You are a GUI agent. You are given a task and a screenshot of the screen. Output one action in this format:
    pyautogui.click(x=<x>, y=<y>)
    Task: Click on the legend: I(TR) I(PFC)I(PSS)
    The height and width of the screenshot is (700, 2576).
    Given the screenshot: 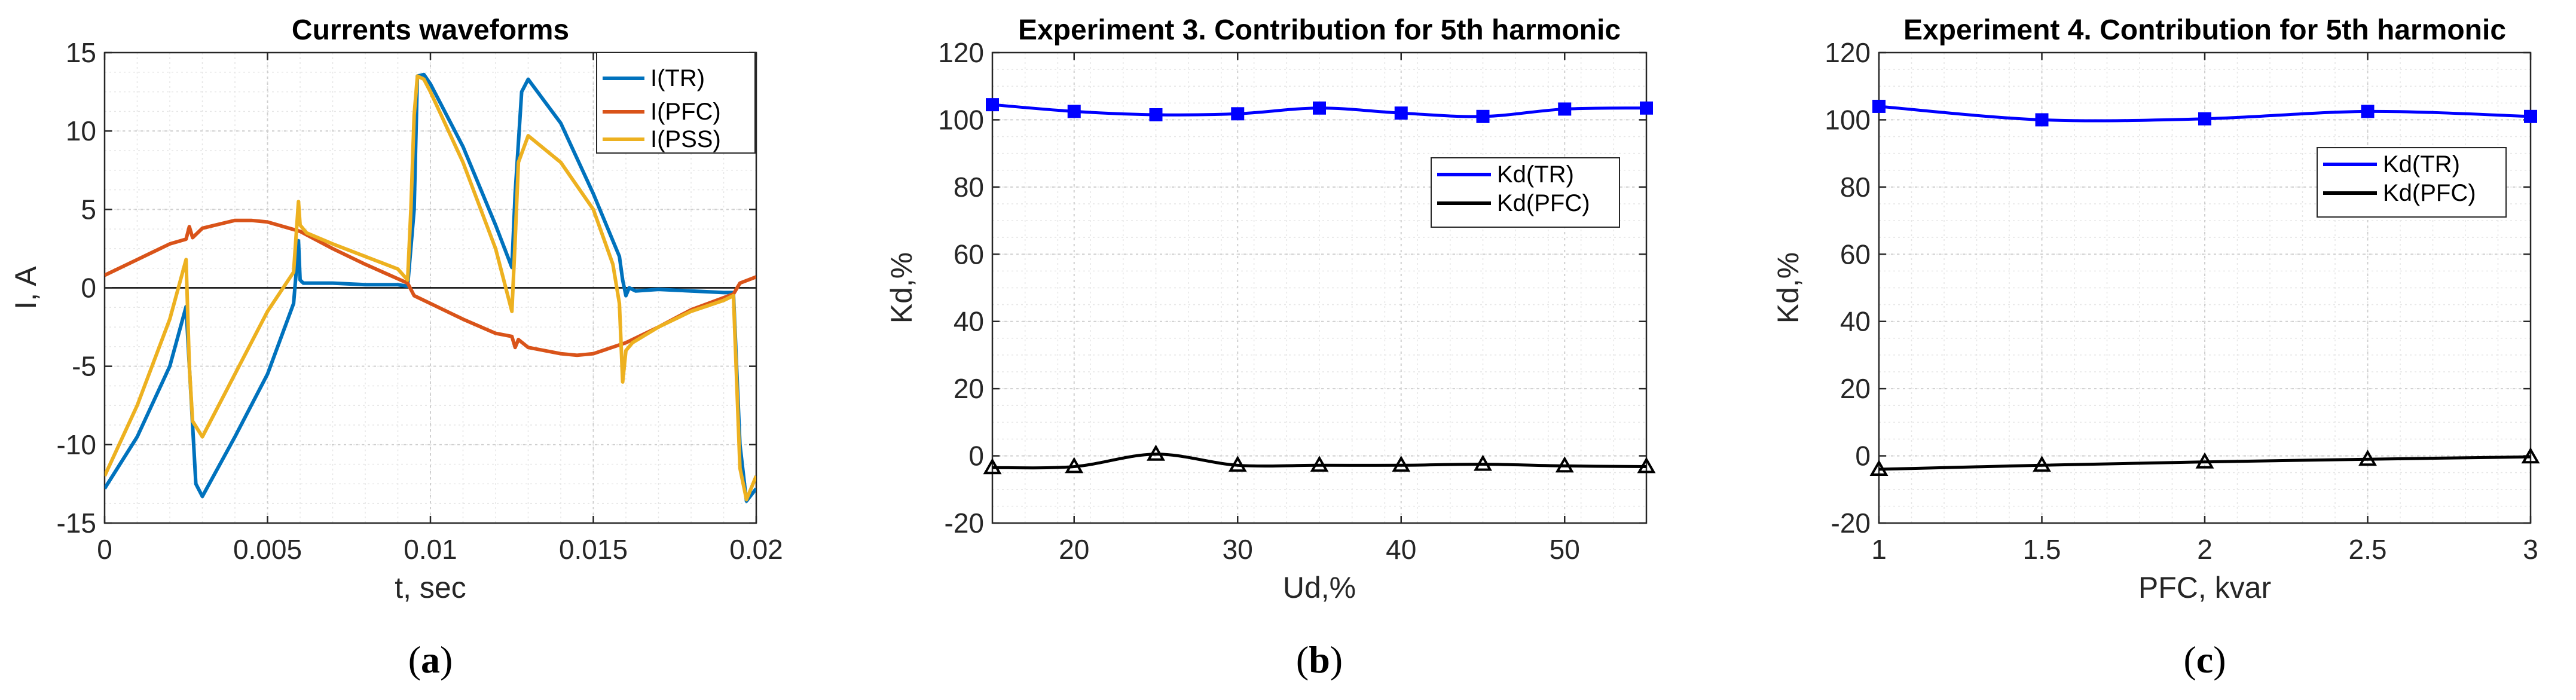 What is the action you would take?
    pyautogui.click(x=676, y=103)
    